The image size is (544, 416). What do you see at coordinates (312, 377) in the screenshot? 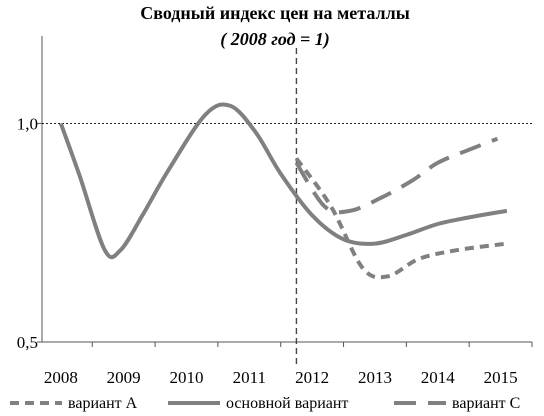
I see `x-tick-label: 2012` at bounding box center [312, 377].